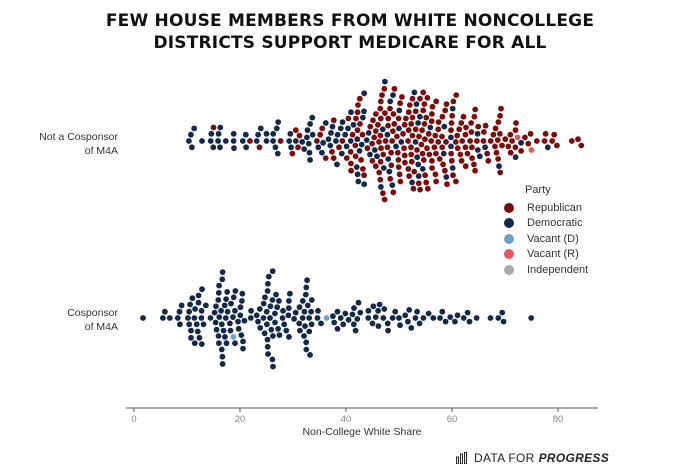 The height and width of the screenshot is (467, 700). Describe the element at coordinates (452, 419) in the screenshot. I see `x-tick-label: 60` at that location.